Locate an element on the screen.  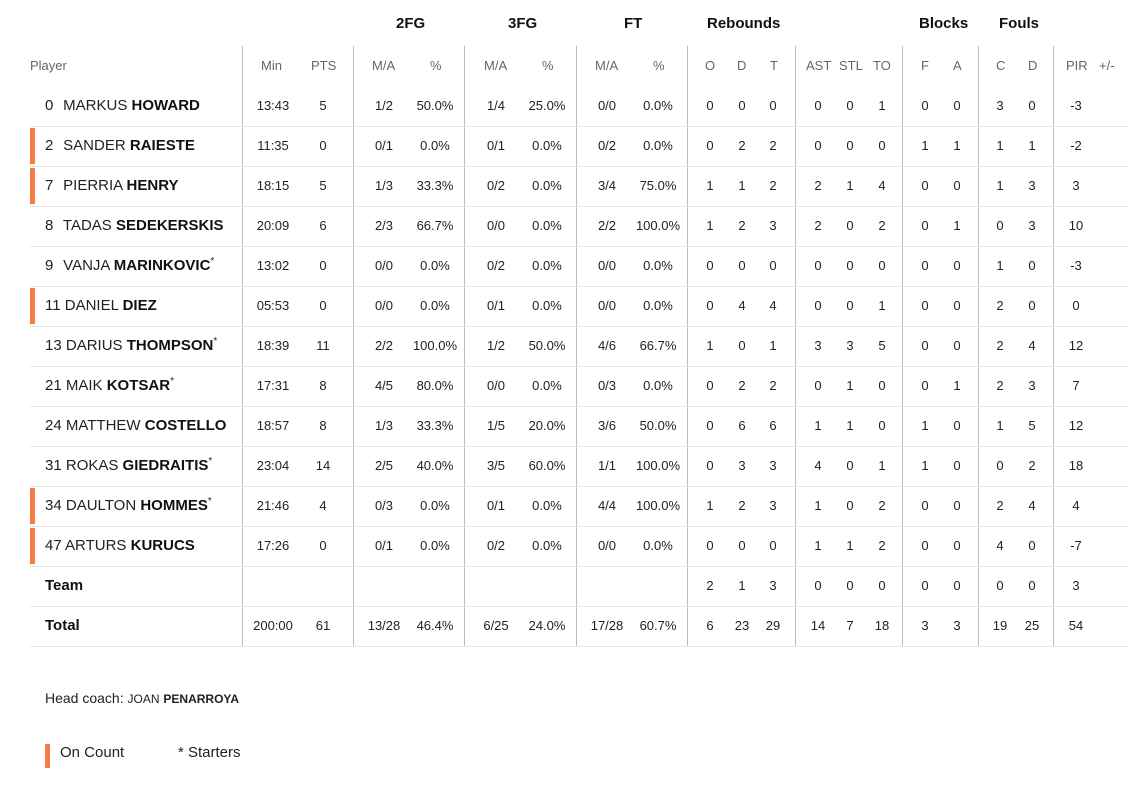
stat-stl: 1 is located at coordinates (850, 185).